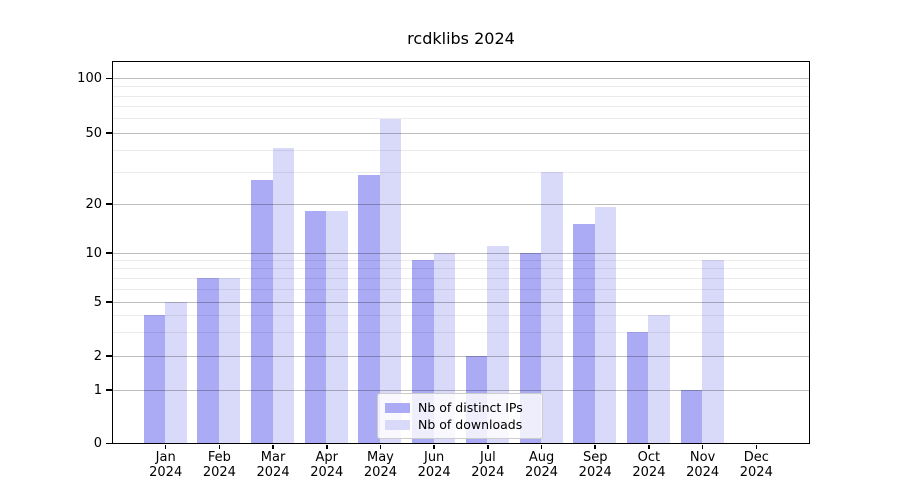 This screenshot has height=500, width=900. Describe the element at coordinates (595, 446) in the screenshot. I see `x-tick-mark-sep` at that location.